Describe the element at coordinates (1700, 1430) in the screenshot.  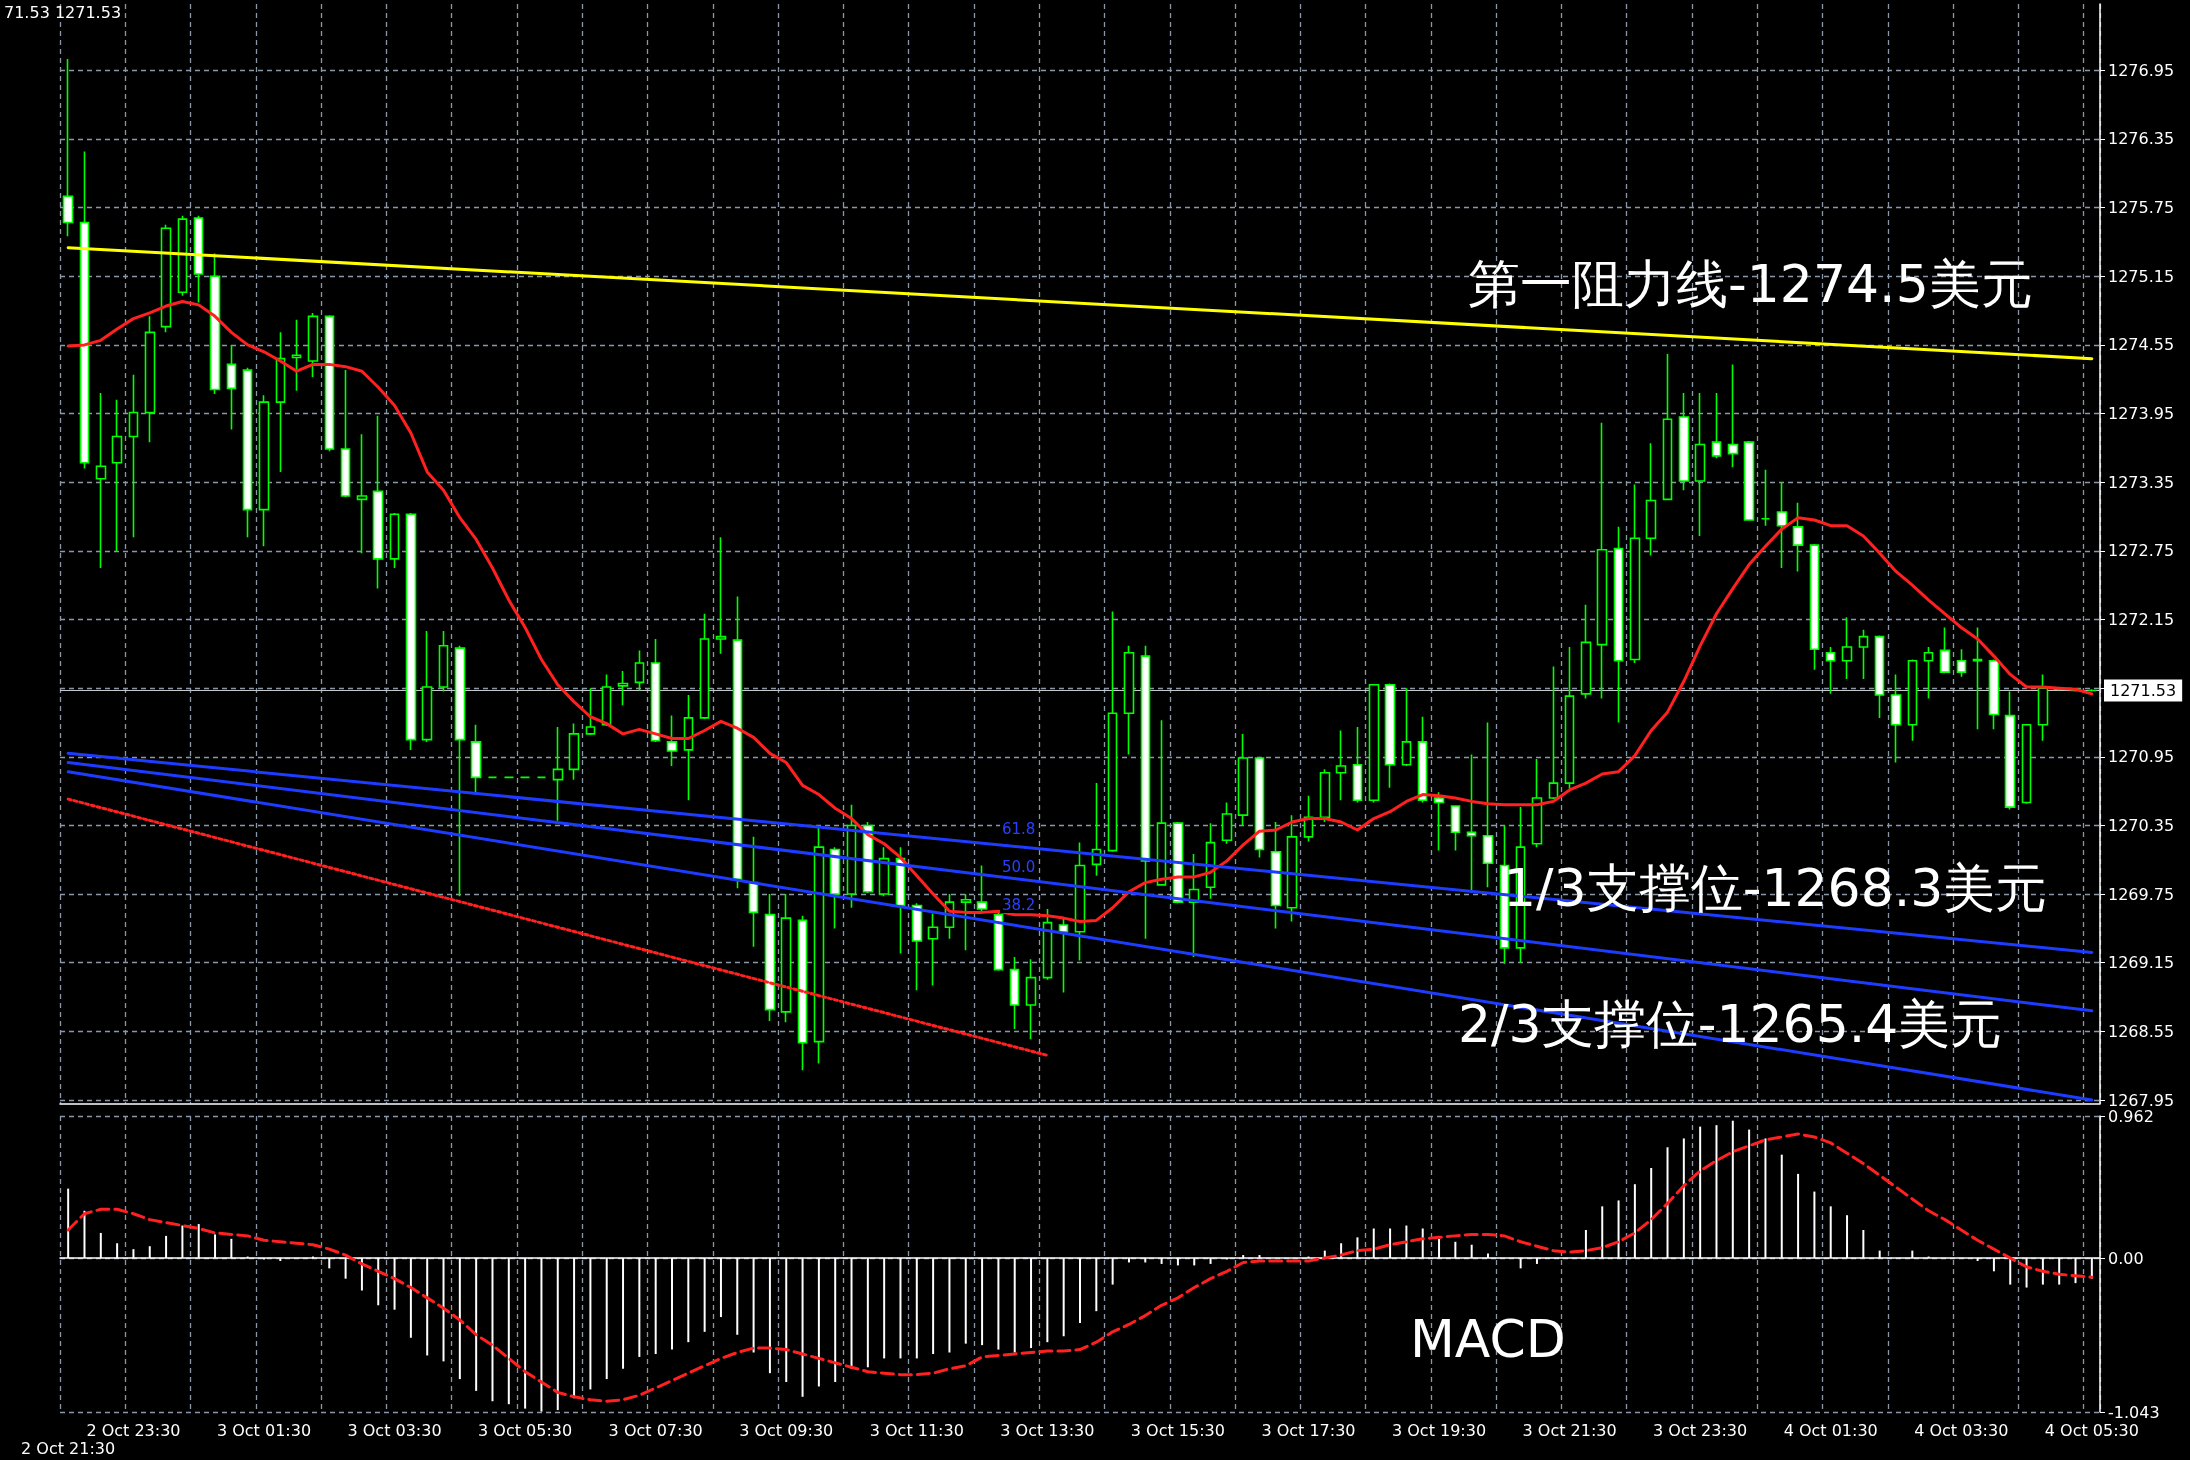
I see `x-tick-label: 3 Oct 23:30` at that location.